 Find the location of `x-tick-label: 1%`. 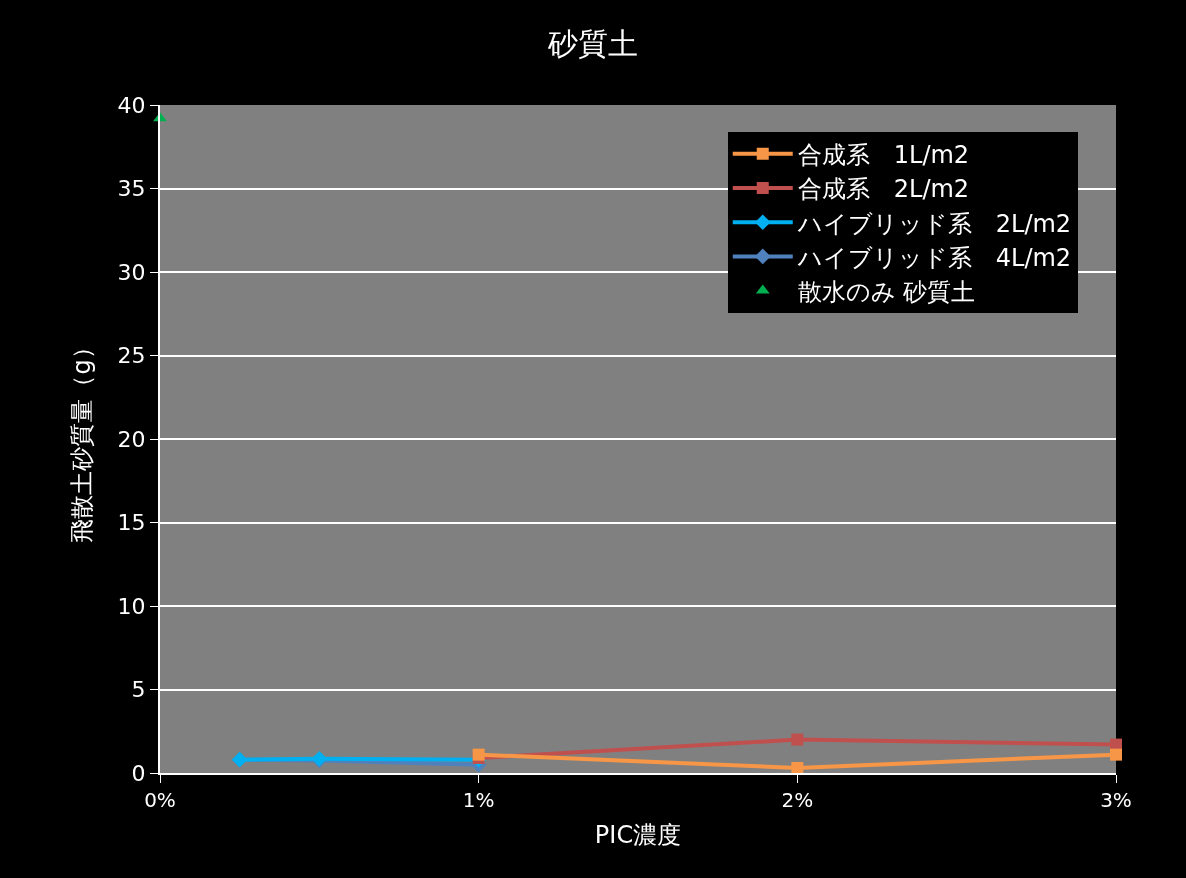

x-tick-label: 1% is located at coordinates (478, 800).